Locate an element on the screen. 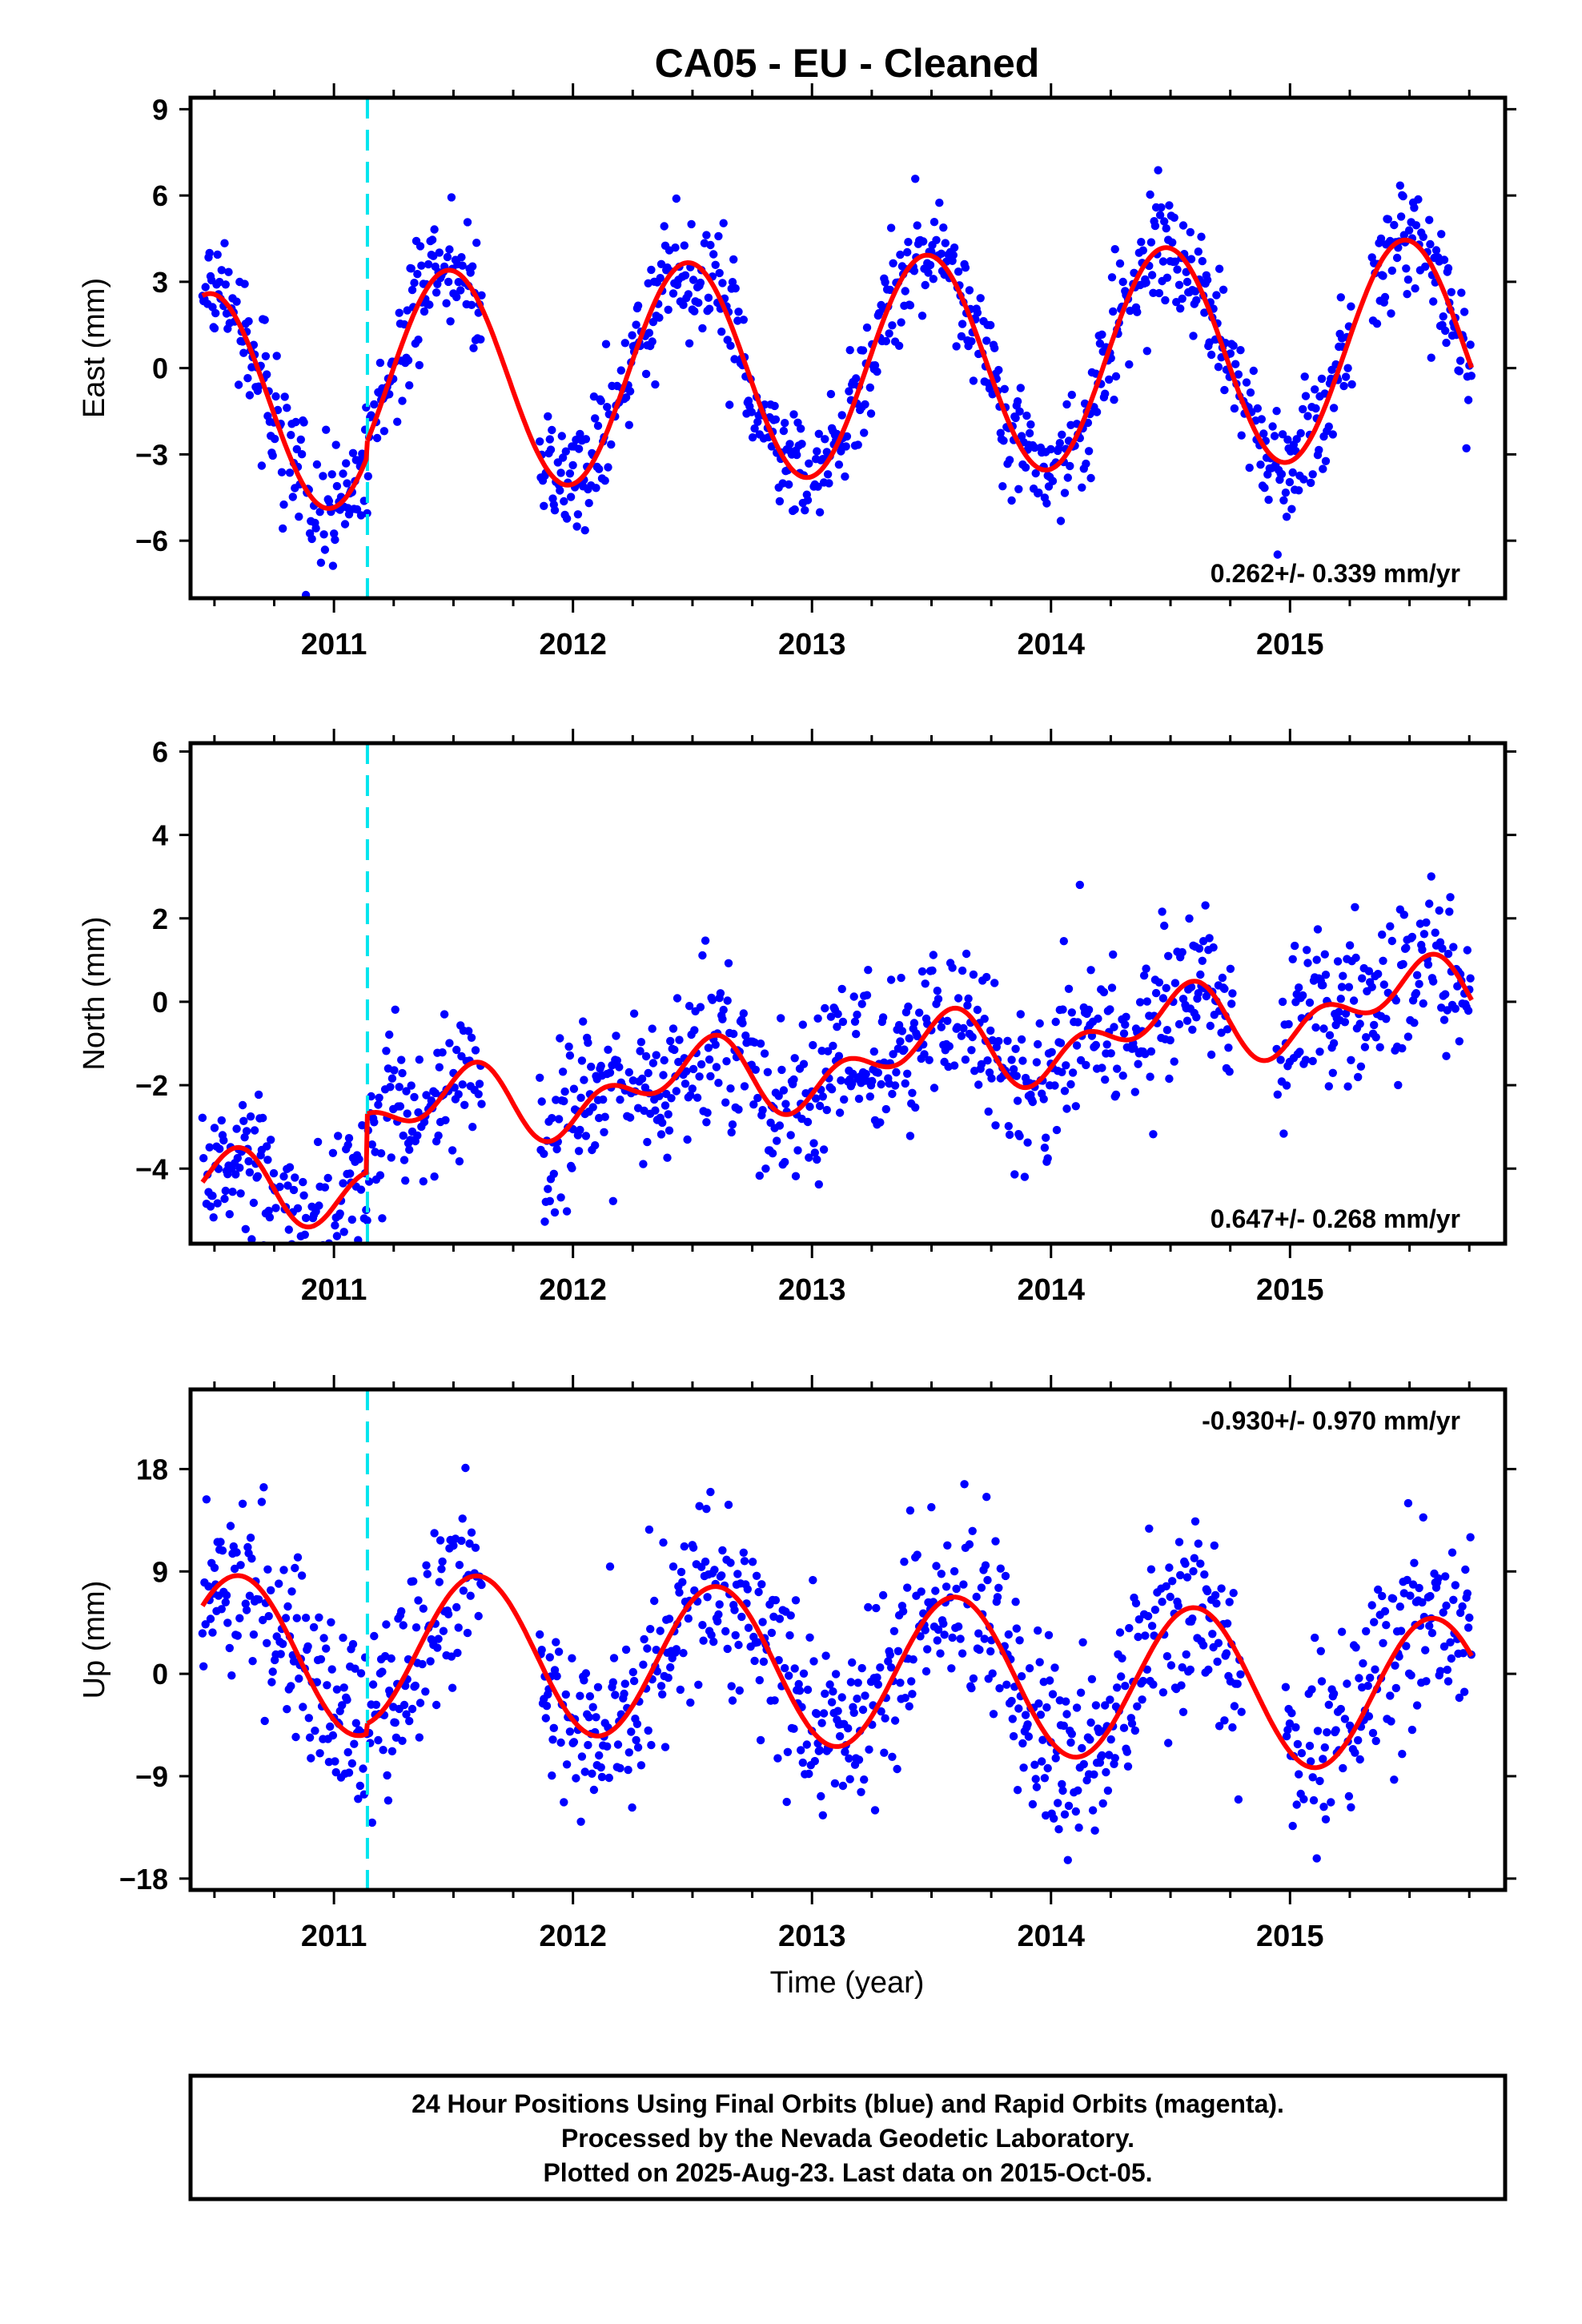 The image size is (1582, 2324). north-rate-text: 0.647+/- 0.268 mm/yr is located at coordinates (1335, 1218).